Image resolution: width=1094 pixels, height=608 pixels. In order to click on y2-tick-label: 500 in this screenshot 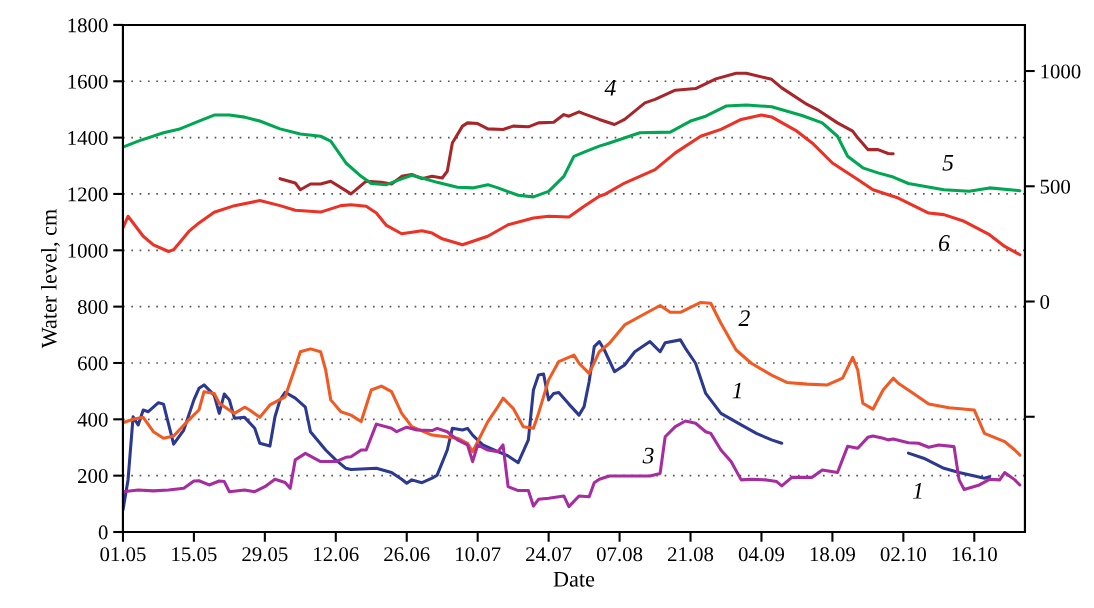, I will do `click(1055, 186)`.